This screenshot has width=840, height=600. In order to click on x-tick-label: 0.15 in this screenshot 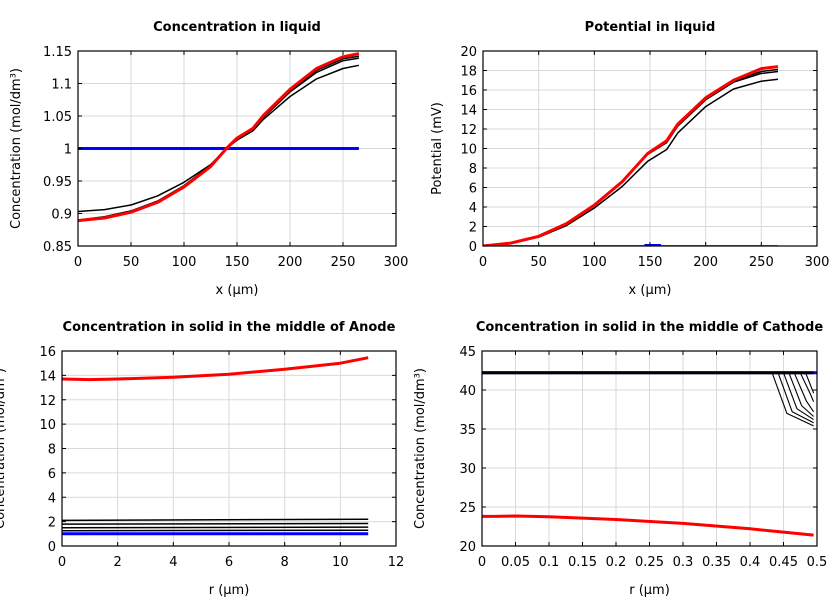, I will do `click(582, 562)`.